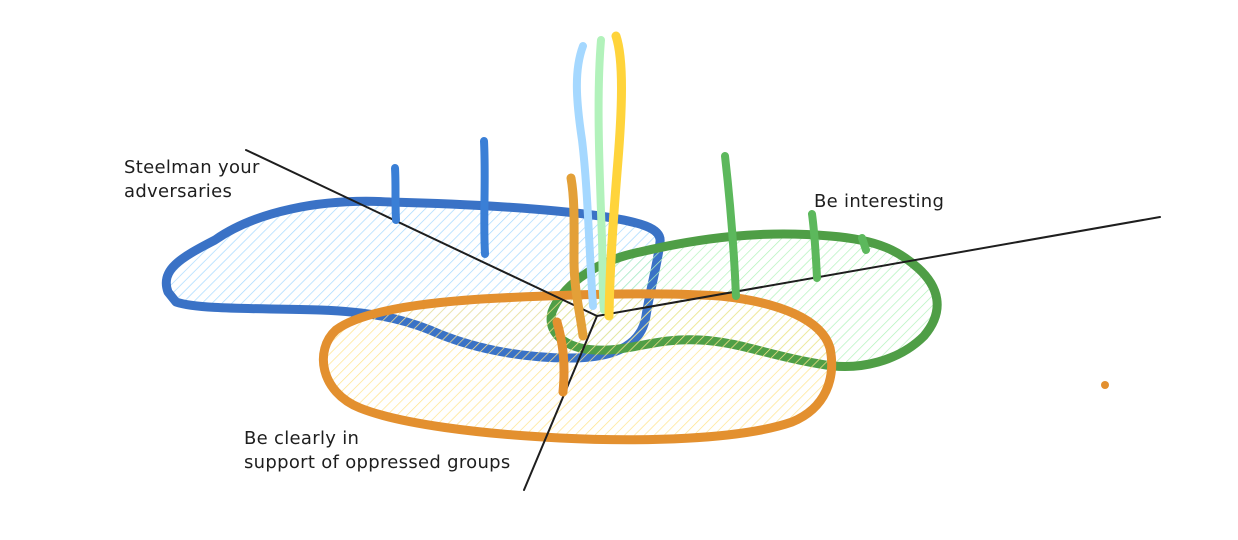 The image size is (1238, 540). What do you see at coordinates (615, 176) in the screenshot?
I see `yellow-stem` at bounding box center [615, 176].